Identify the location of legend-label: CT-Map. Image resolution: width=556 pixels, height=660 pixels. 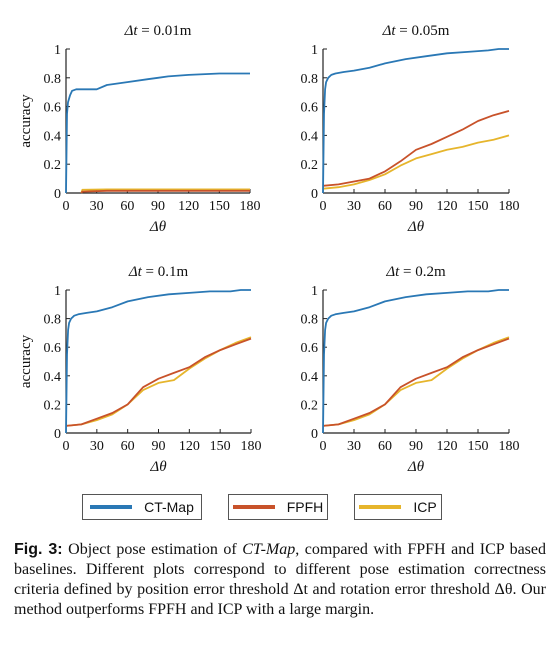
(169, 507).